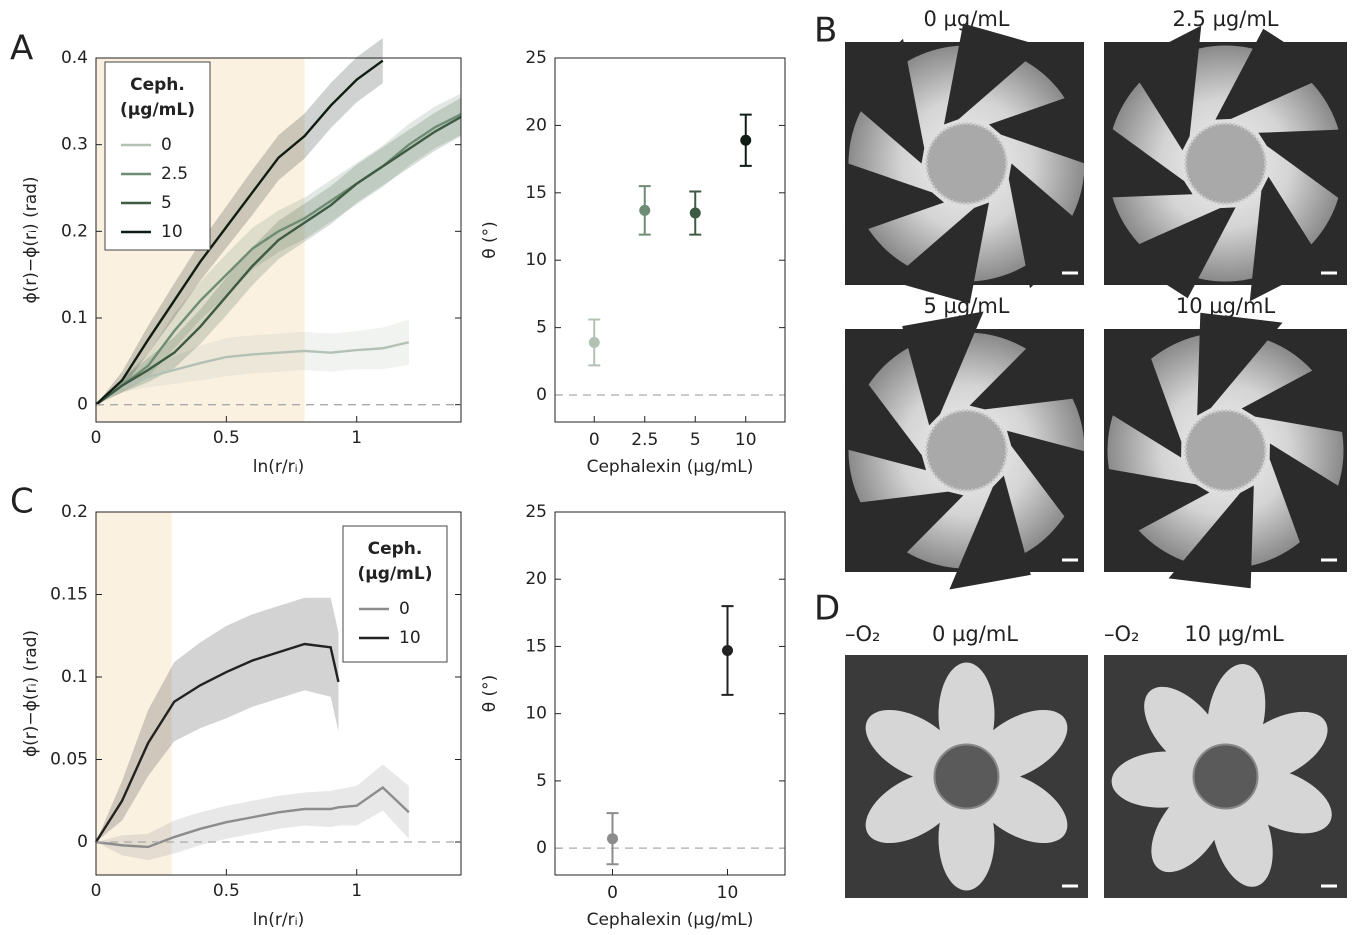 The image size is (1358, 935). Describe the element at coordinates (69, 595) in the screenshot. I see `y-tick-label: 0.15` at that location.